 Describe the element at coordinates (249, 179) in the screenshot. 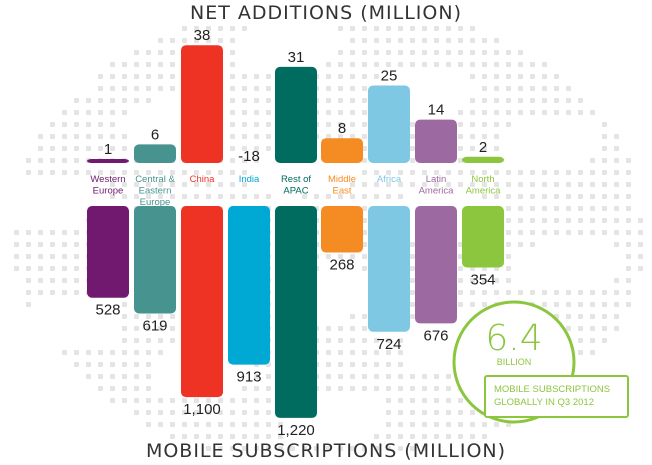

I see `category-label-line: India` at that location.